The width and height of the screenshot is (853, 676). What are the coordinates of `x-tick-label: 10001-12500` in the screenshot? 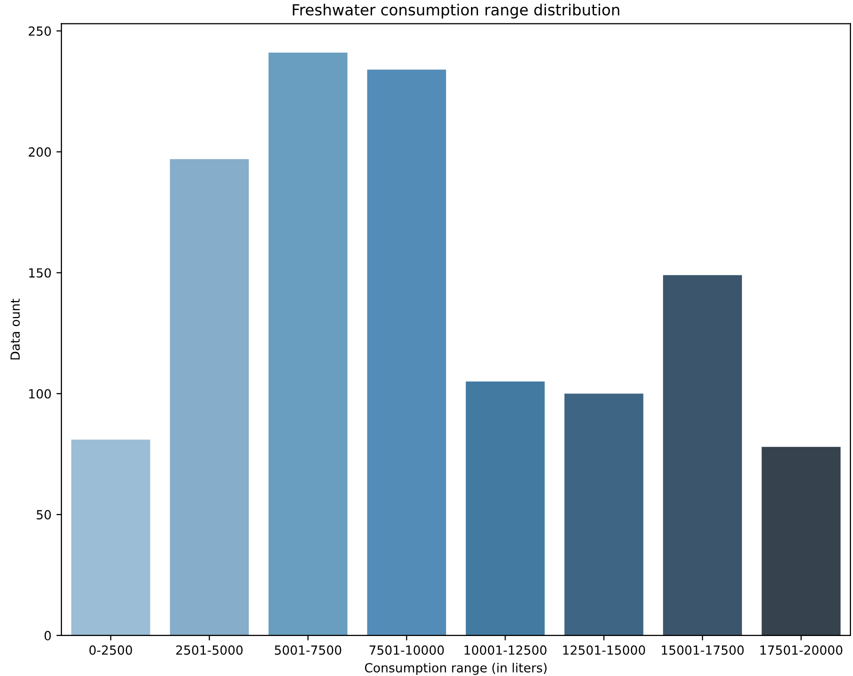 It's located at (505, 650).